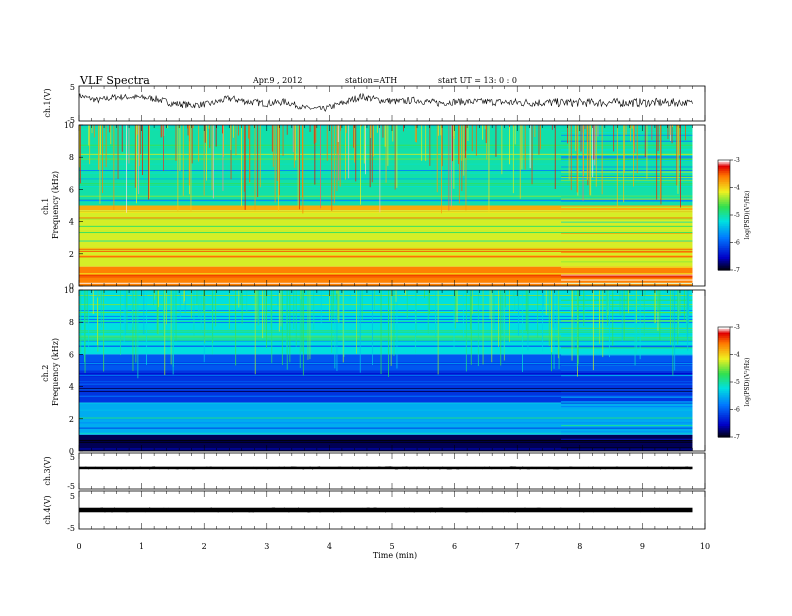  What do you see at coordinates (71, 387) in the screenshot?
I see `ytick-label: 4` at bounding box center [71, 387].